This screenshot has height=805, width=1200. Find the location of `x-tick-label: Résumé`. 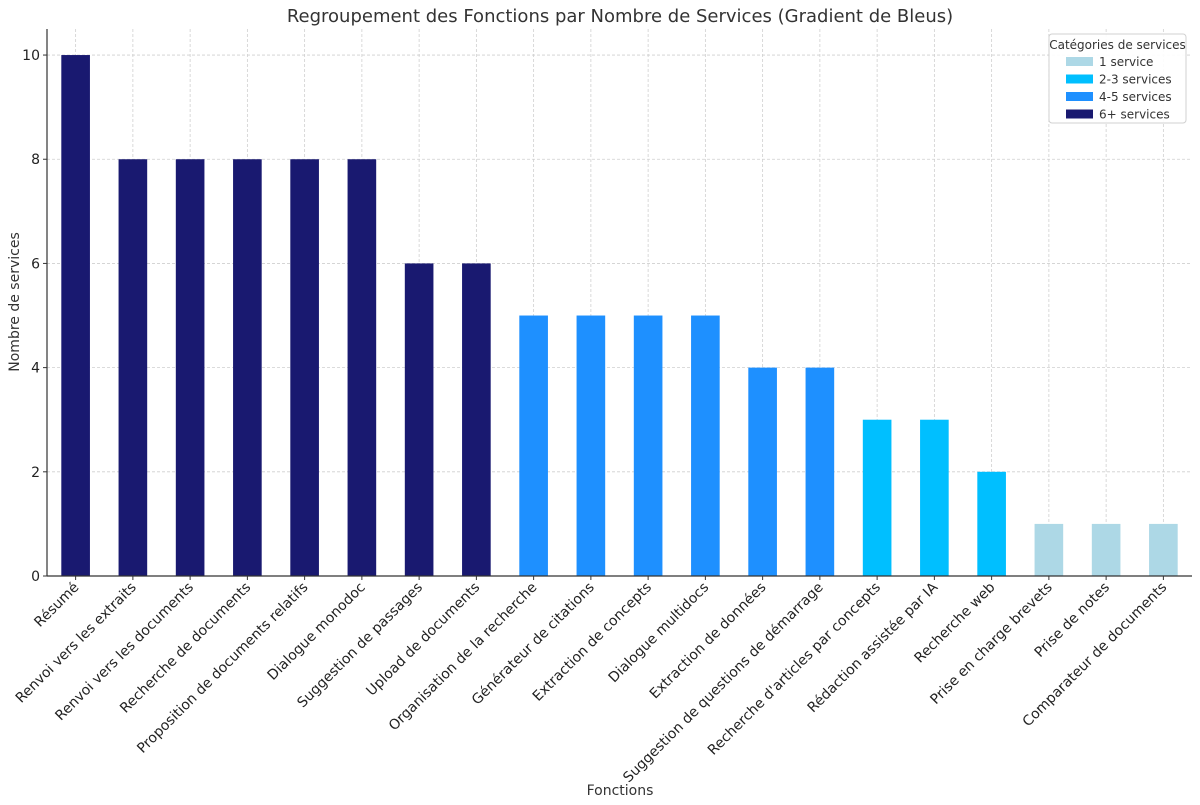

x-tick-label: Résumé is located at coordinates (56, 605).